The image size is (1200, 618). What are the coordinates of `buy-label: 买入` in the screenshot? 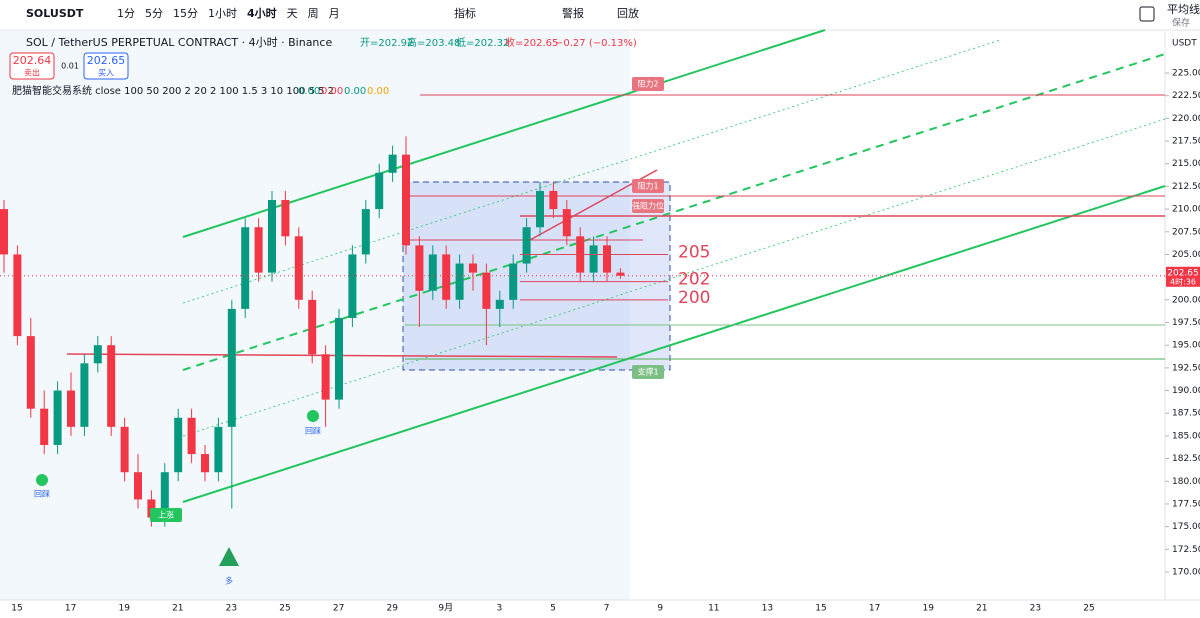 It's located at (106, 73).